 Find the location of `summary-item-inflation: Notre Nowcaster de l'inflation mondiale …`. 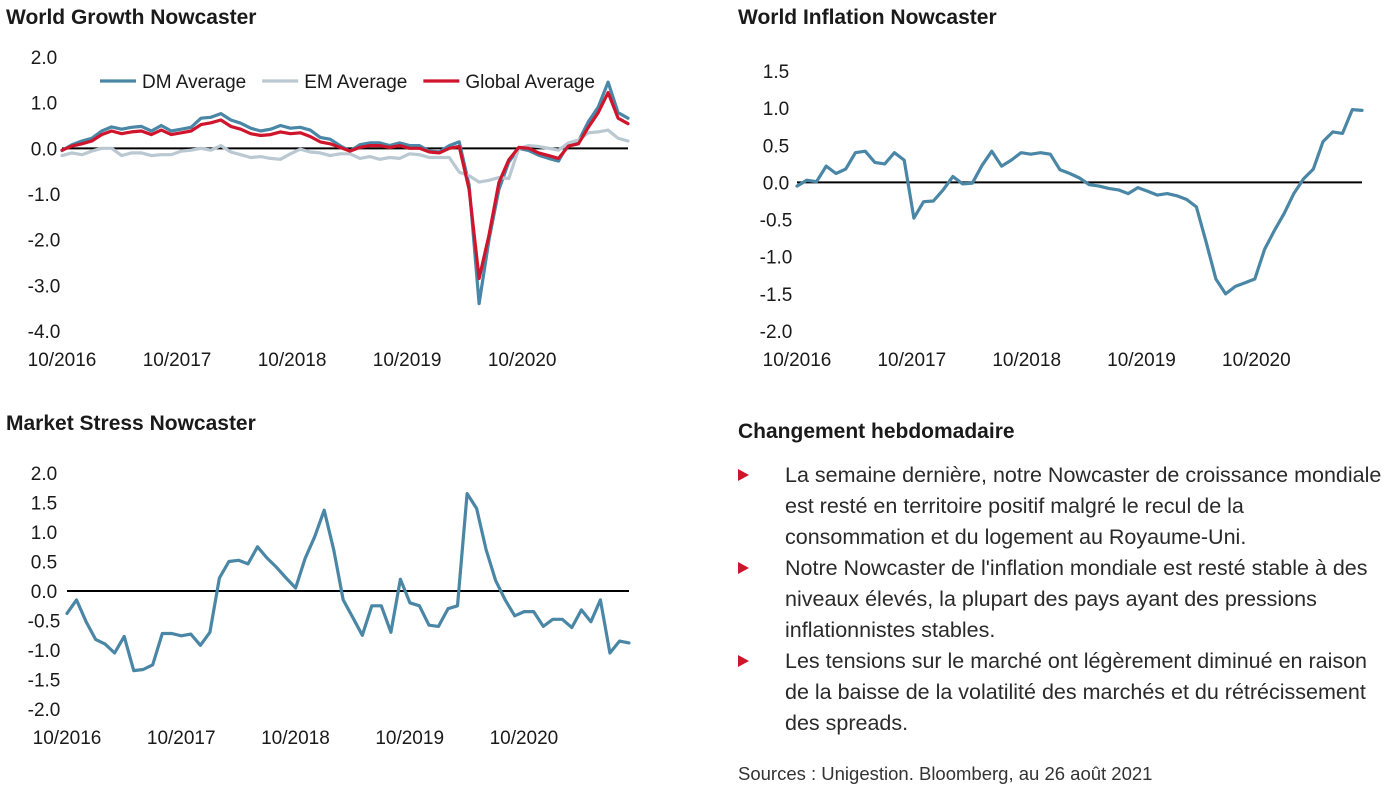

summary-item-inflation: Notre Nowcaster de l'inflation mondiale … is located at coordinates (1060, 599).